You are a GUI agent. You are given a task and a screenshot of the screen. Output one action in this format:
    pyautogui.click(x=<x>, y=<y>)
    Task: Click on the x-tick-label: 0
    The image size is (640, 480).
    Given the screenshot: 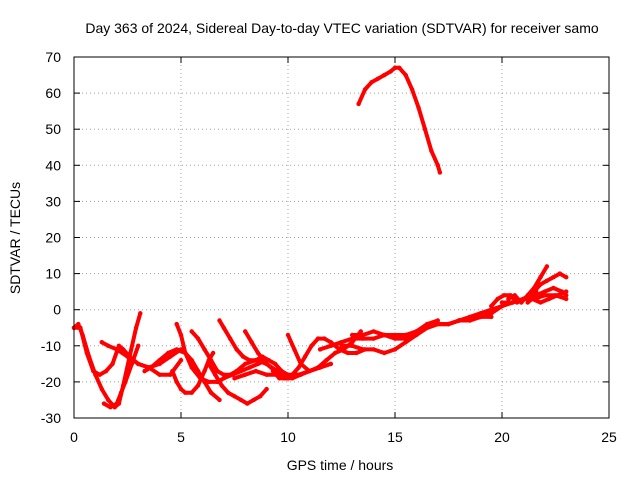 What is the action you would take?
    pyautogui.click(x=74, y=437)
    